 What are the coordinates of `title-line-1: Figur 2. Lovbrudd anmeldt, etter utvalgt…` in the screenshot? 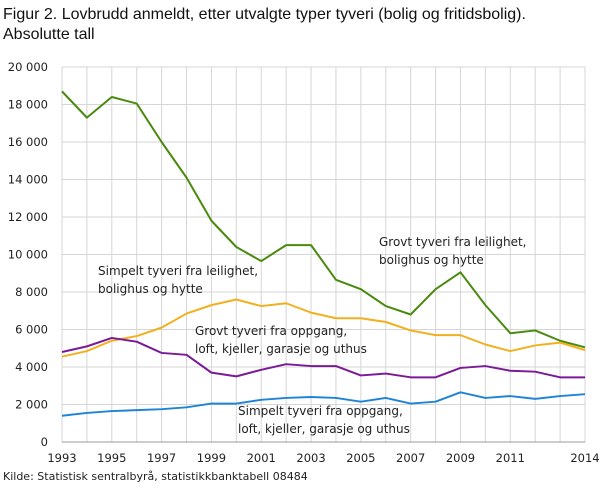 It's located at (264, 14).